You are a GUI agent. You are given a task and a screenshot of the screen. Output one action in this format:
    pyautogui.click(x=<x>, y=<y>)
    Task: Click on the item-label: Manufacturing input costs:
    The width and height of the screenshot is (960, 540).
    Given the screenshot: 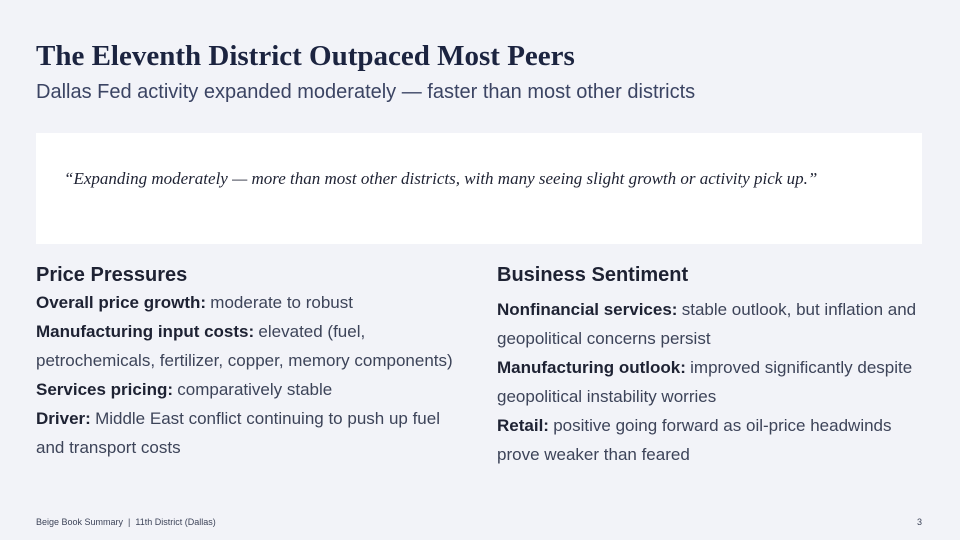 What is the action you would take?
    pyautogui.click(x=145, y=331)
    